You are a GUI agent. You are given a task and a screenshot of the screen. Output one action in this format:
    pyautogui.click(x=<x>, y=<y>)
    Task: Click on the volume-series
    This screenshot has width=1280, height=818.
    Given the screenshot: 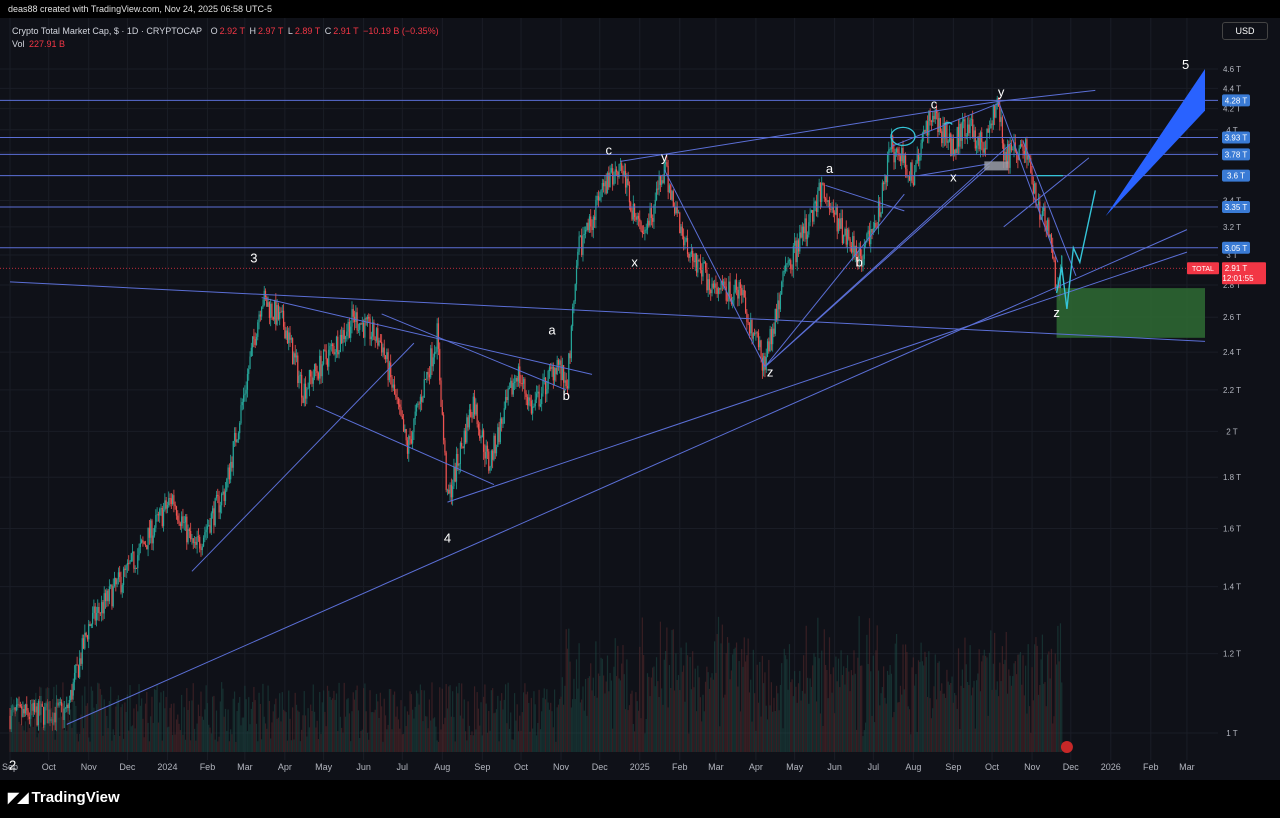 What is the action you would take?
    pyautogui.click(x=536, y=684)
    